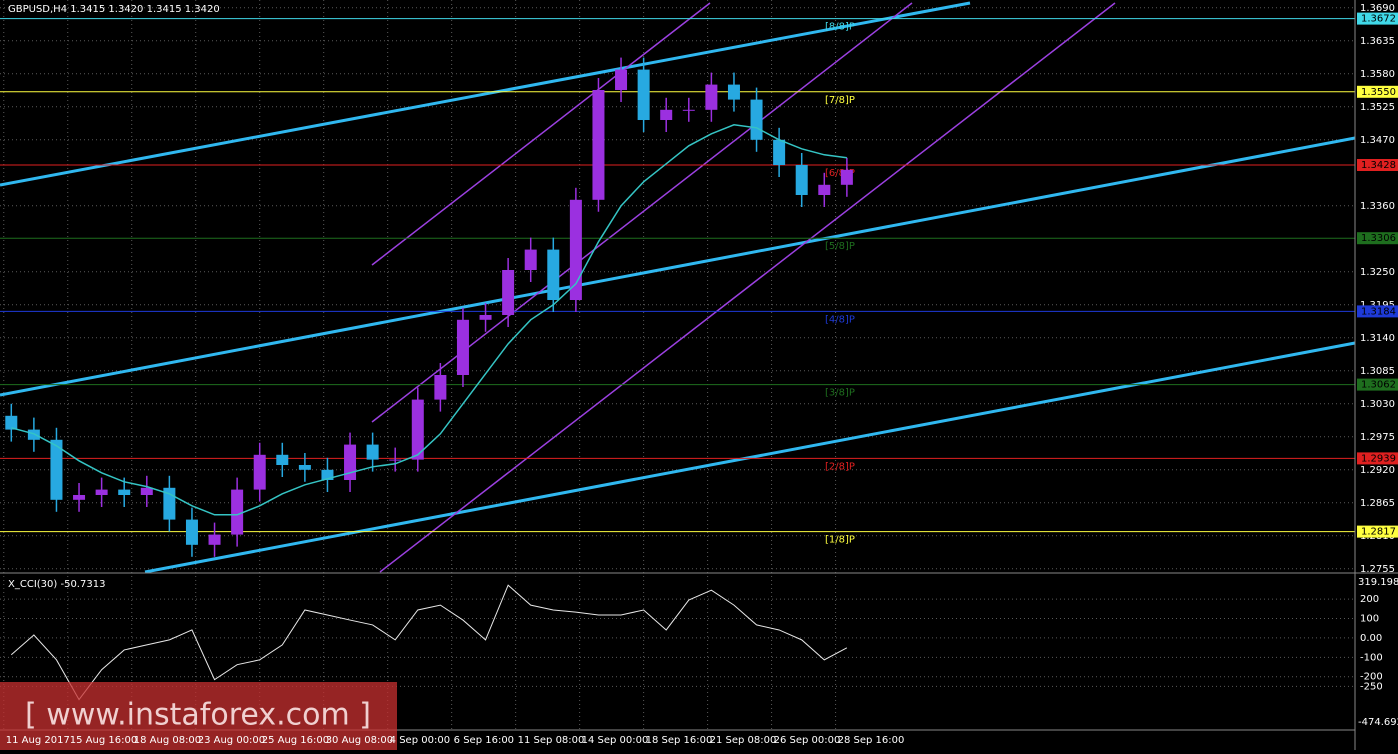 The image size is (1398, 754). Describe the element at coordinates (38, 740) in the screenshot. I see `x-tick-label: 11 Aug 2017` at that location.